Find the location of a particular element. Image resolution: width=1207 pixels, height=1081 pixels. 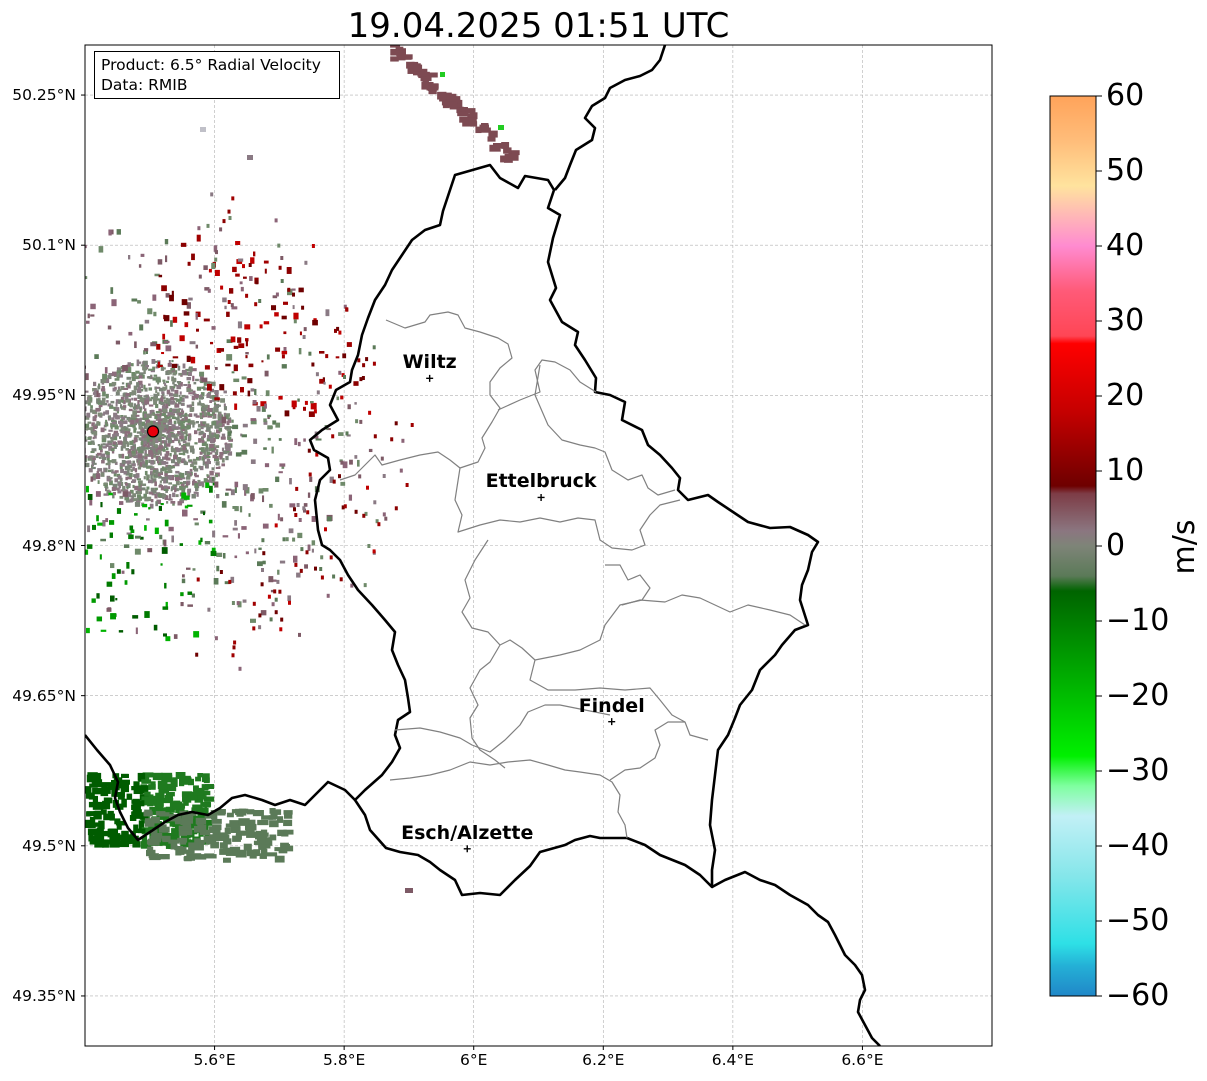

lat-tick-label: 49.5°N is located at coordinates (49, 845).